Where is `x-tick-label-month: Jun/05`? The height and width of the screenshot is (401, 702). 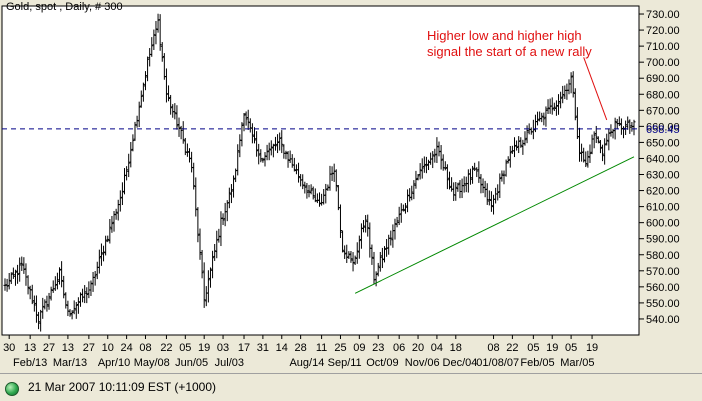 x-tick-label-month: Jun/05 is located at coordinates (191, 363).